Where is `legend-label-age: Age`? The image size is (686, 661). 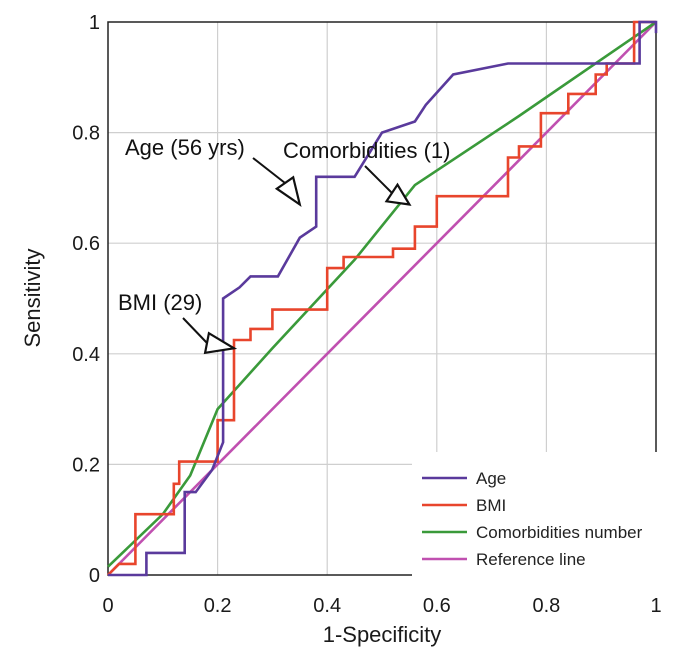
legend-label-age: Age is located at coordinates (491, 478).